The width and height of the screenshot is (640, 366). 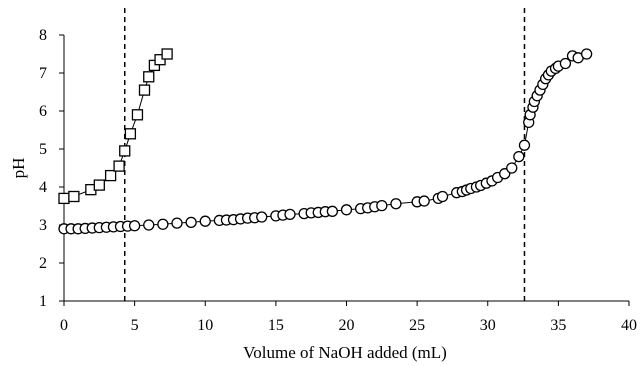 What do you see at coordinates (43, 149) in the screenshot?
I see `y-tick-label: 5` at bounding box center [43, 149].